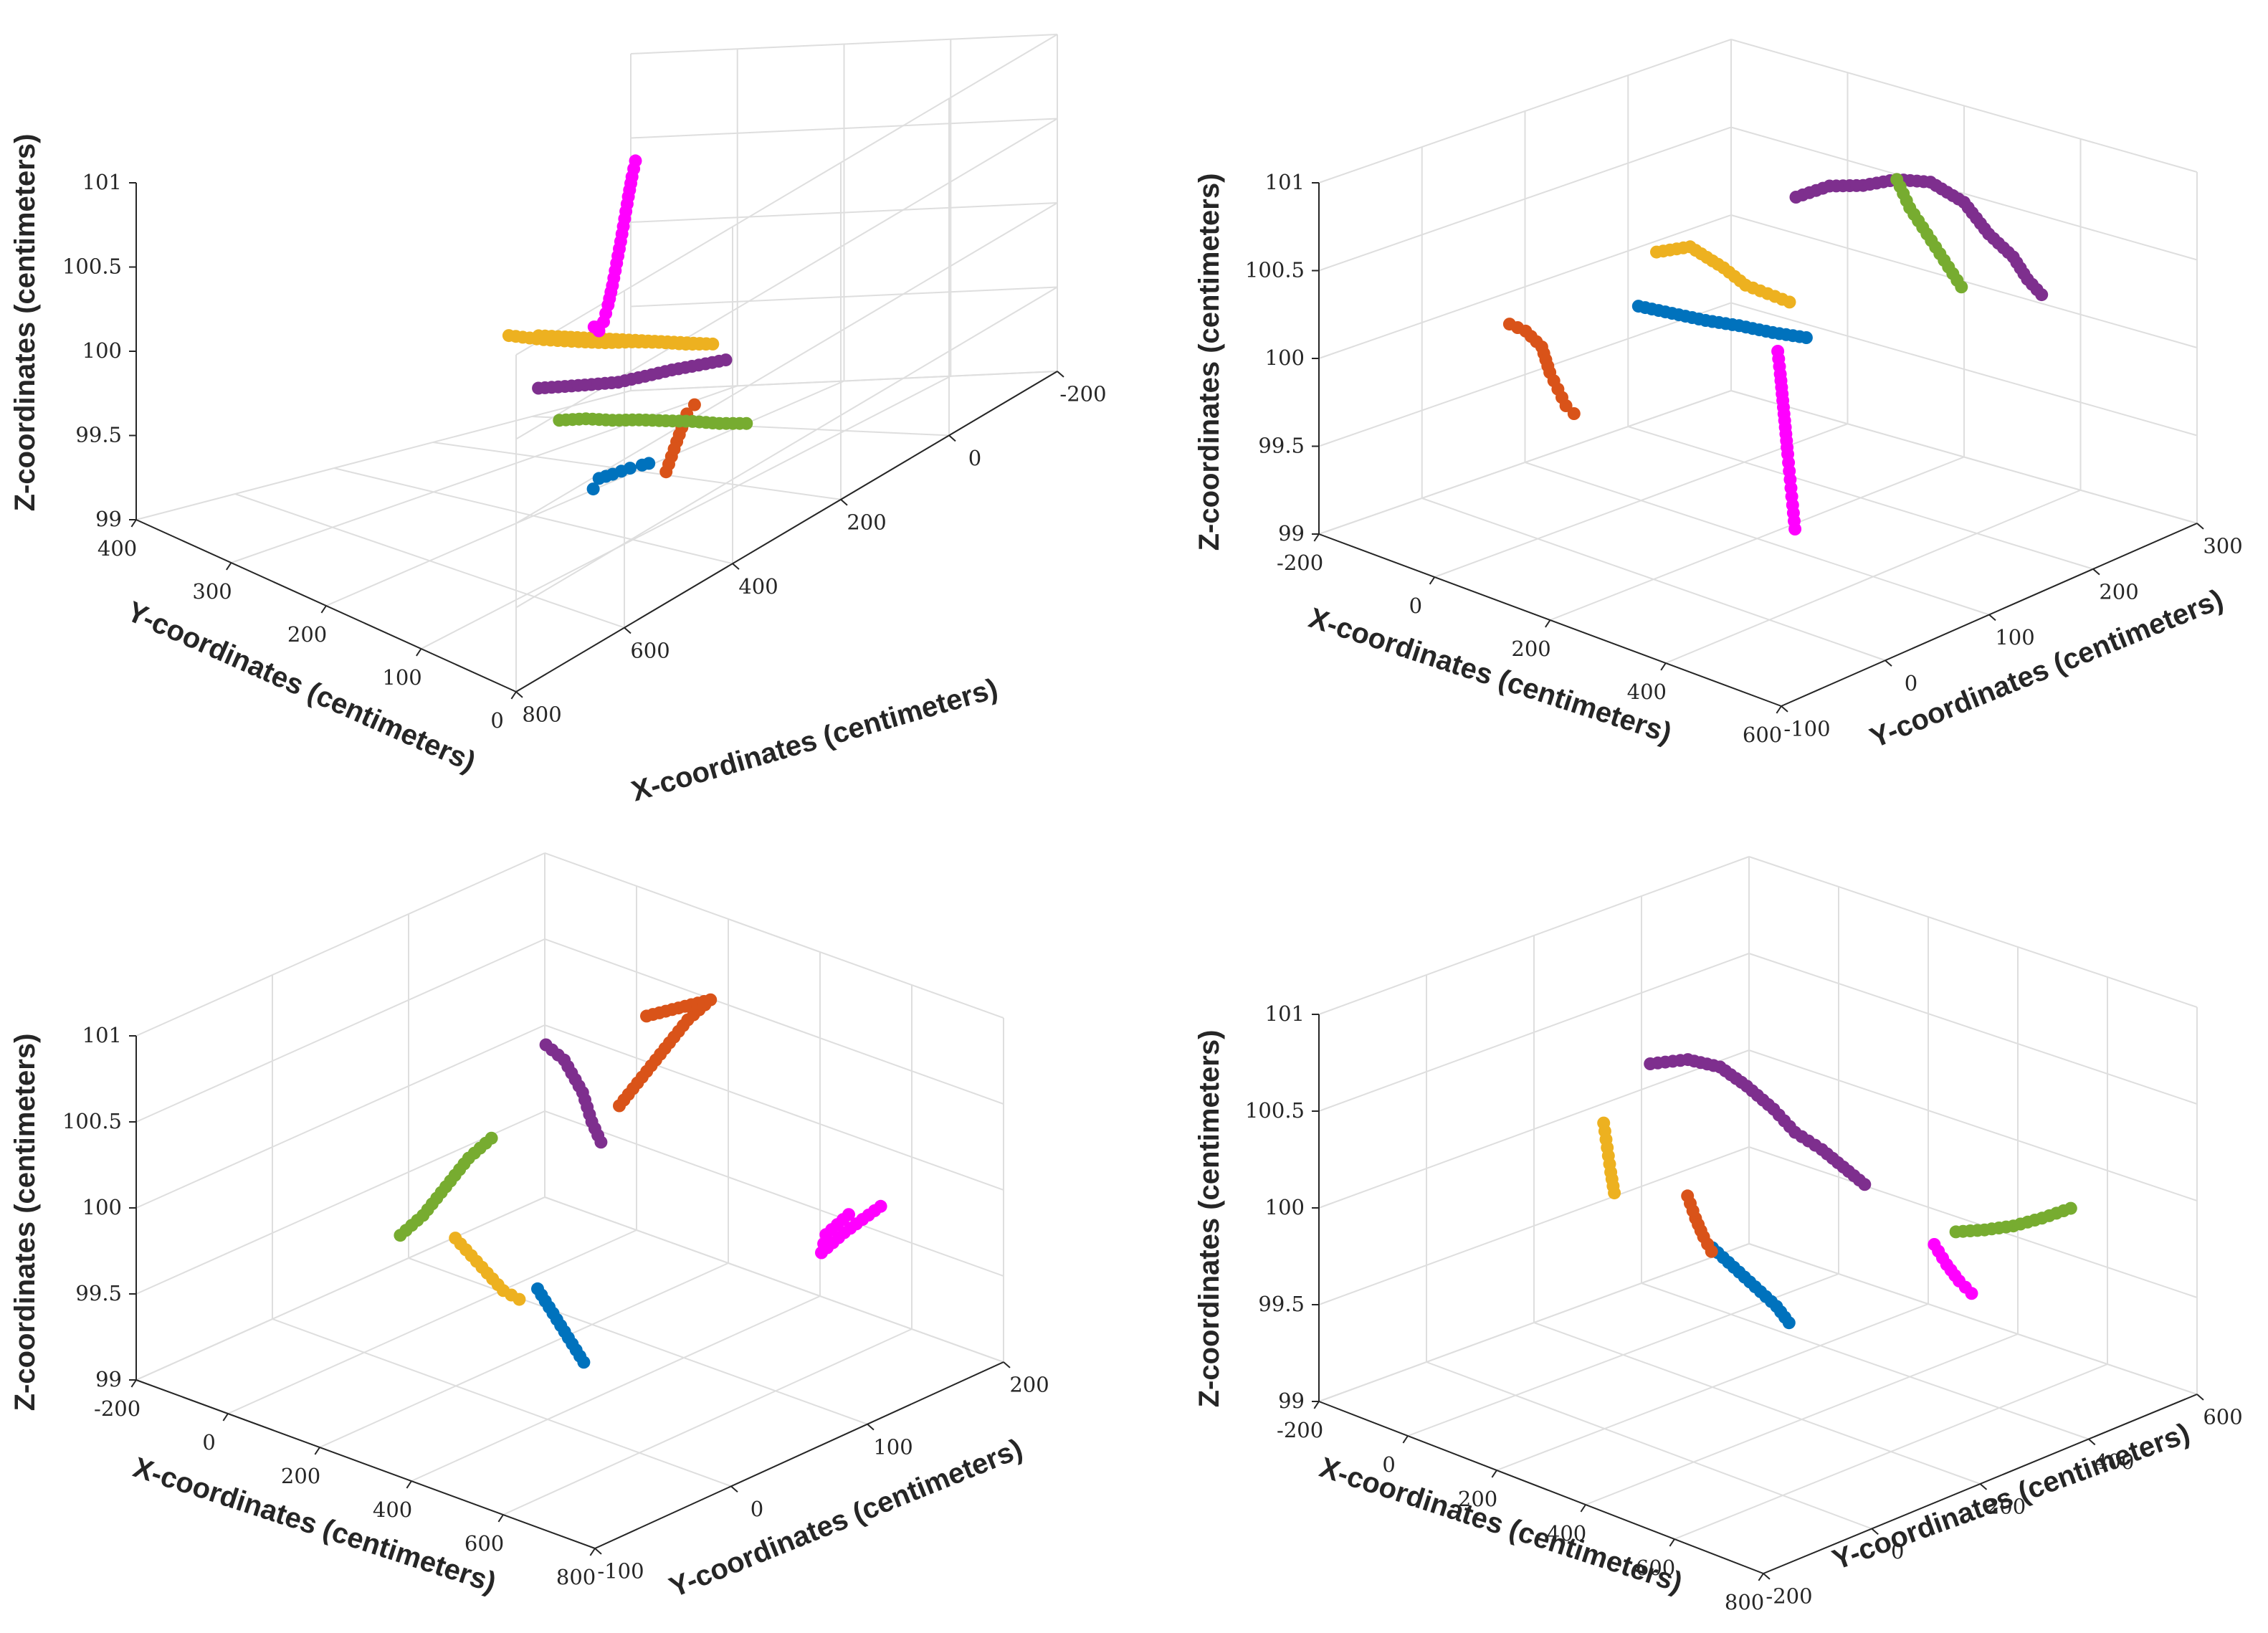 The width and height of the screenshot is (2268, 1633). What do you see at coordinates (1285, 1013) in the screenshot?
I see `z-tick-label: 101` at bounding box center [1285, 1013].